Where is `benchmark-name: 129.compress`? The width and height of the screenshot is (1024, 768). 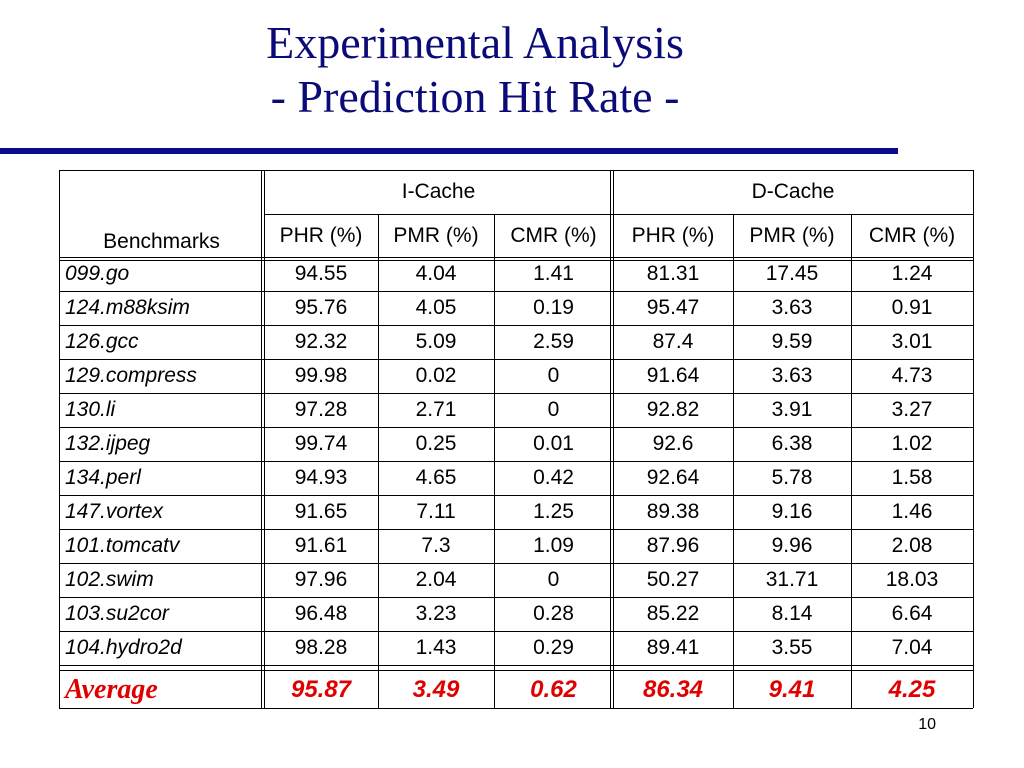
benchmark-name: 129.compress is located at coordinates (131, 375).